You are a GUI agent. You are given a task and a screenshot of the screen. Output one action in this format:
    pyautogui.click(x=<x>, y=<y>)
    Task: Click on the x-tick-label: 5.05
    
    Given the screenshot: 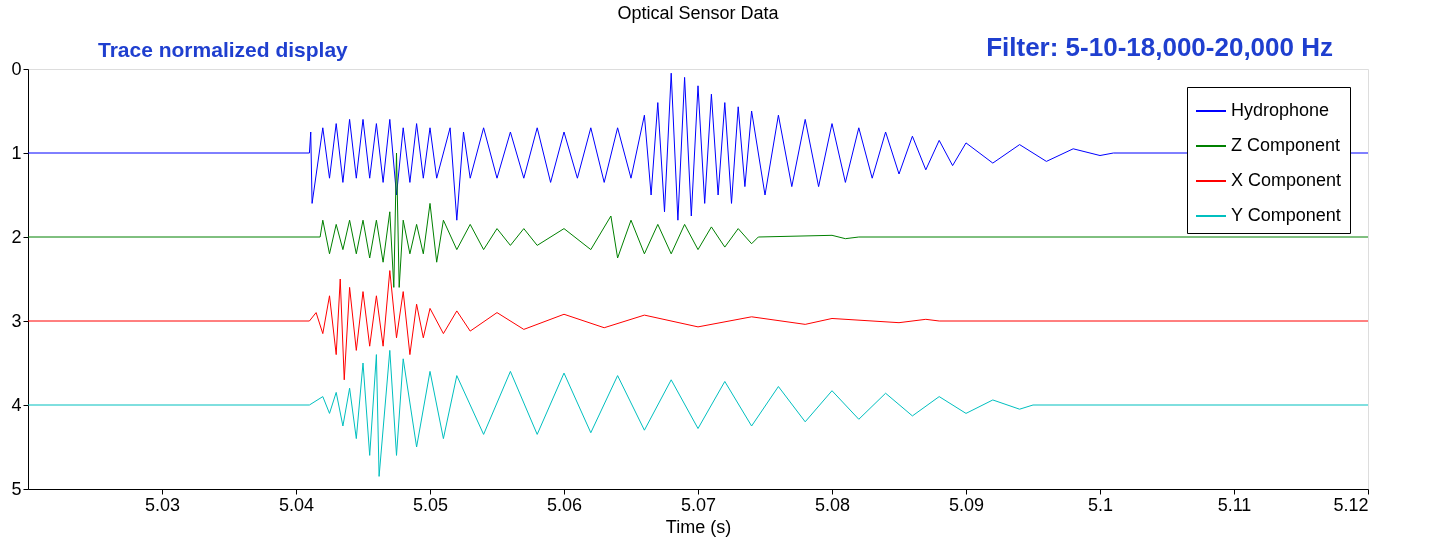 What is the action you would take?
    pyautogui.click(x=430, y=504)
    